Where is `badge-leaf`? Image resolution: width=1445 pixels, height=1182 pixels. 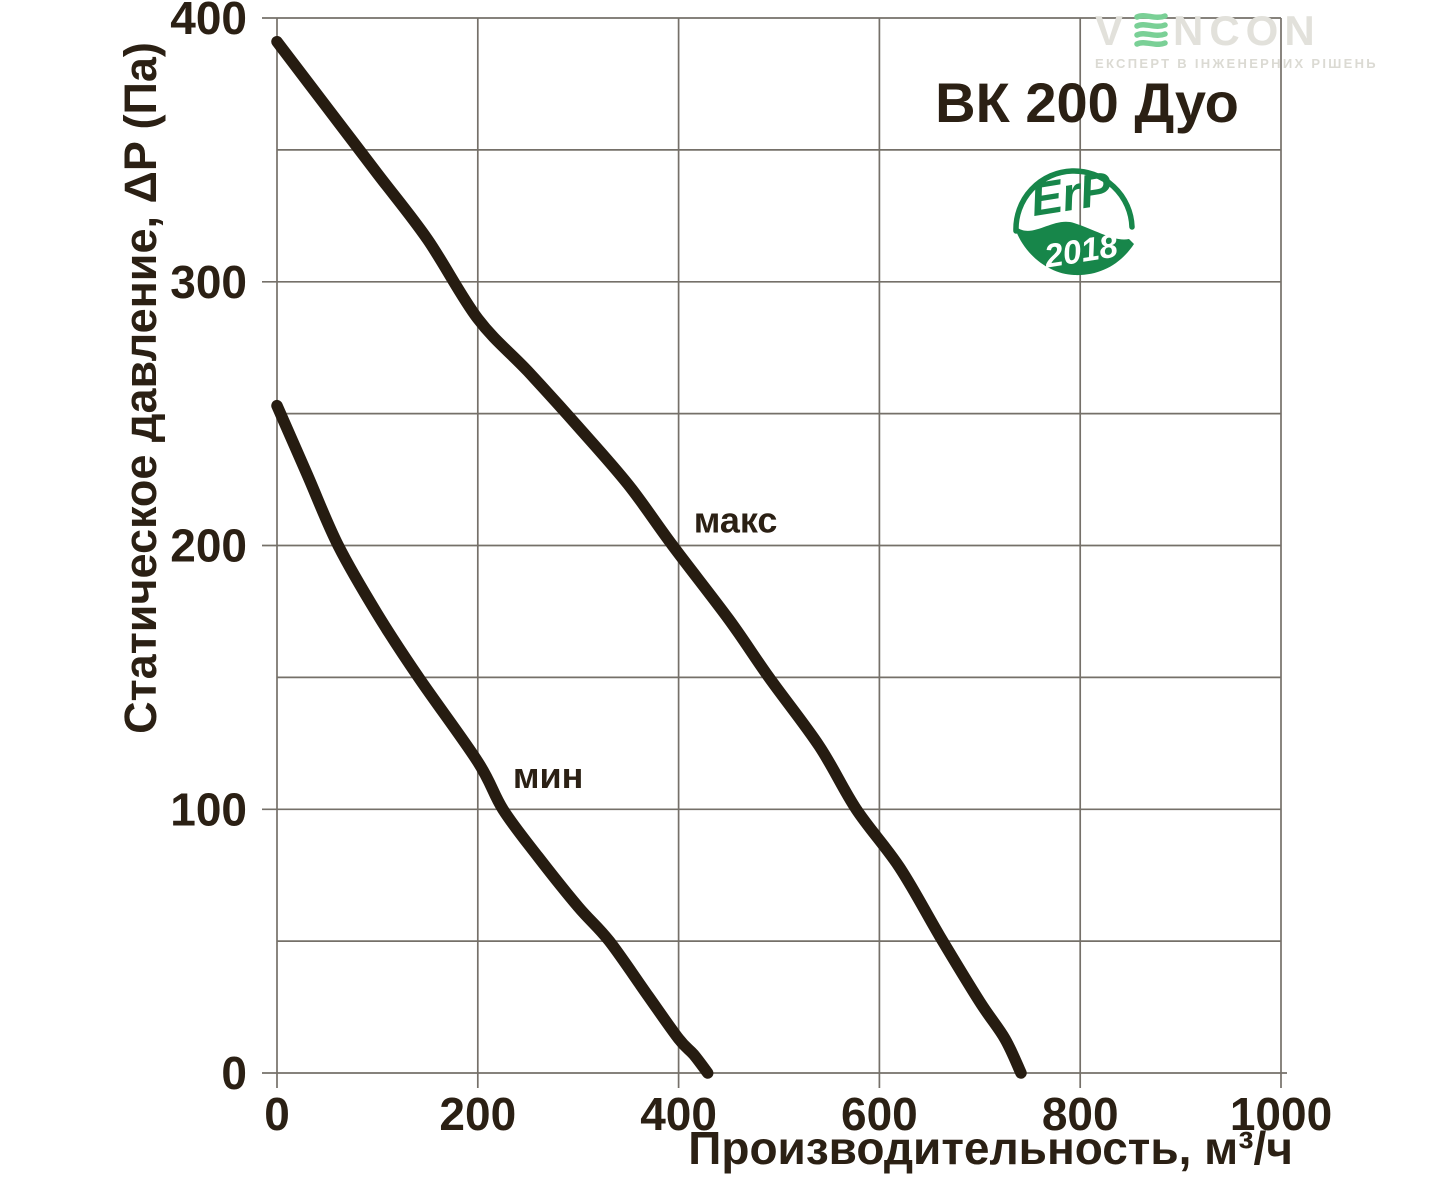
badge-leaf is located at coordinates (1074, 248).